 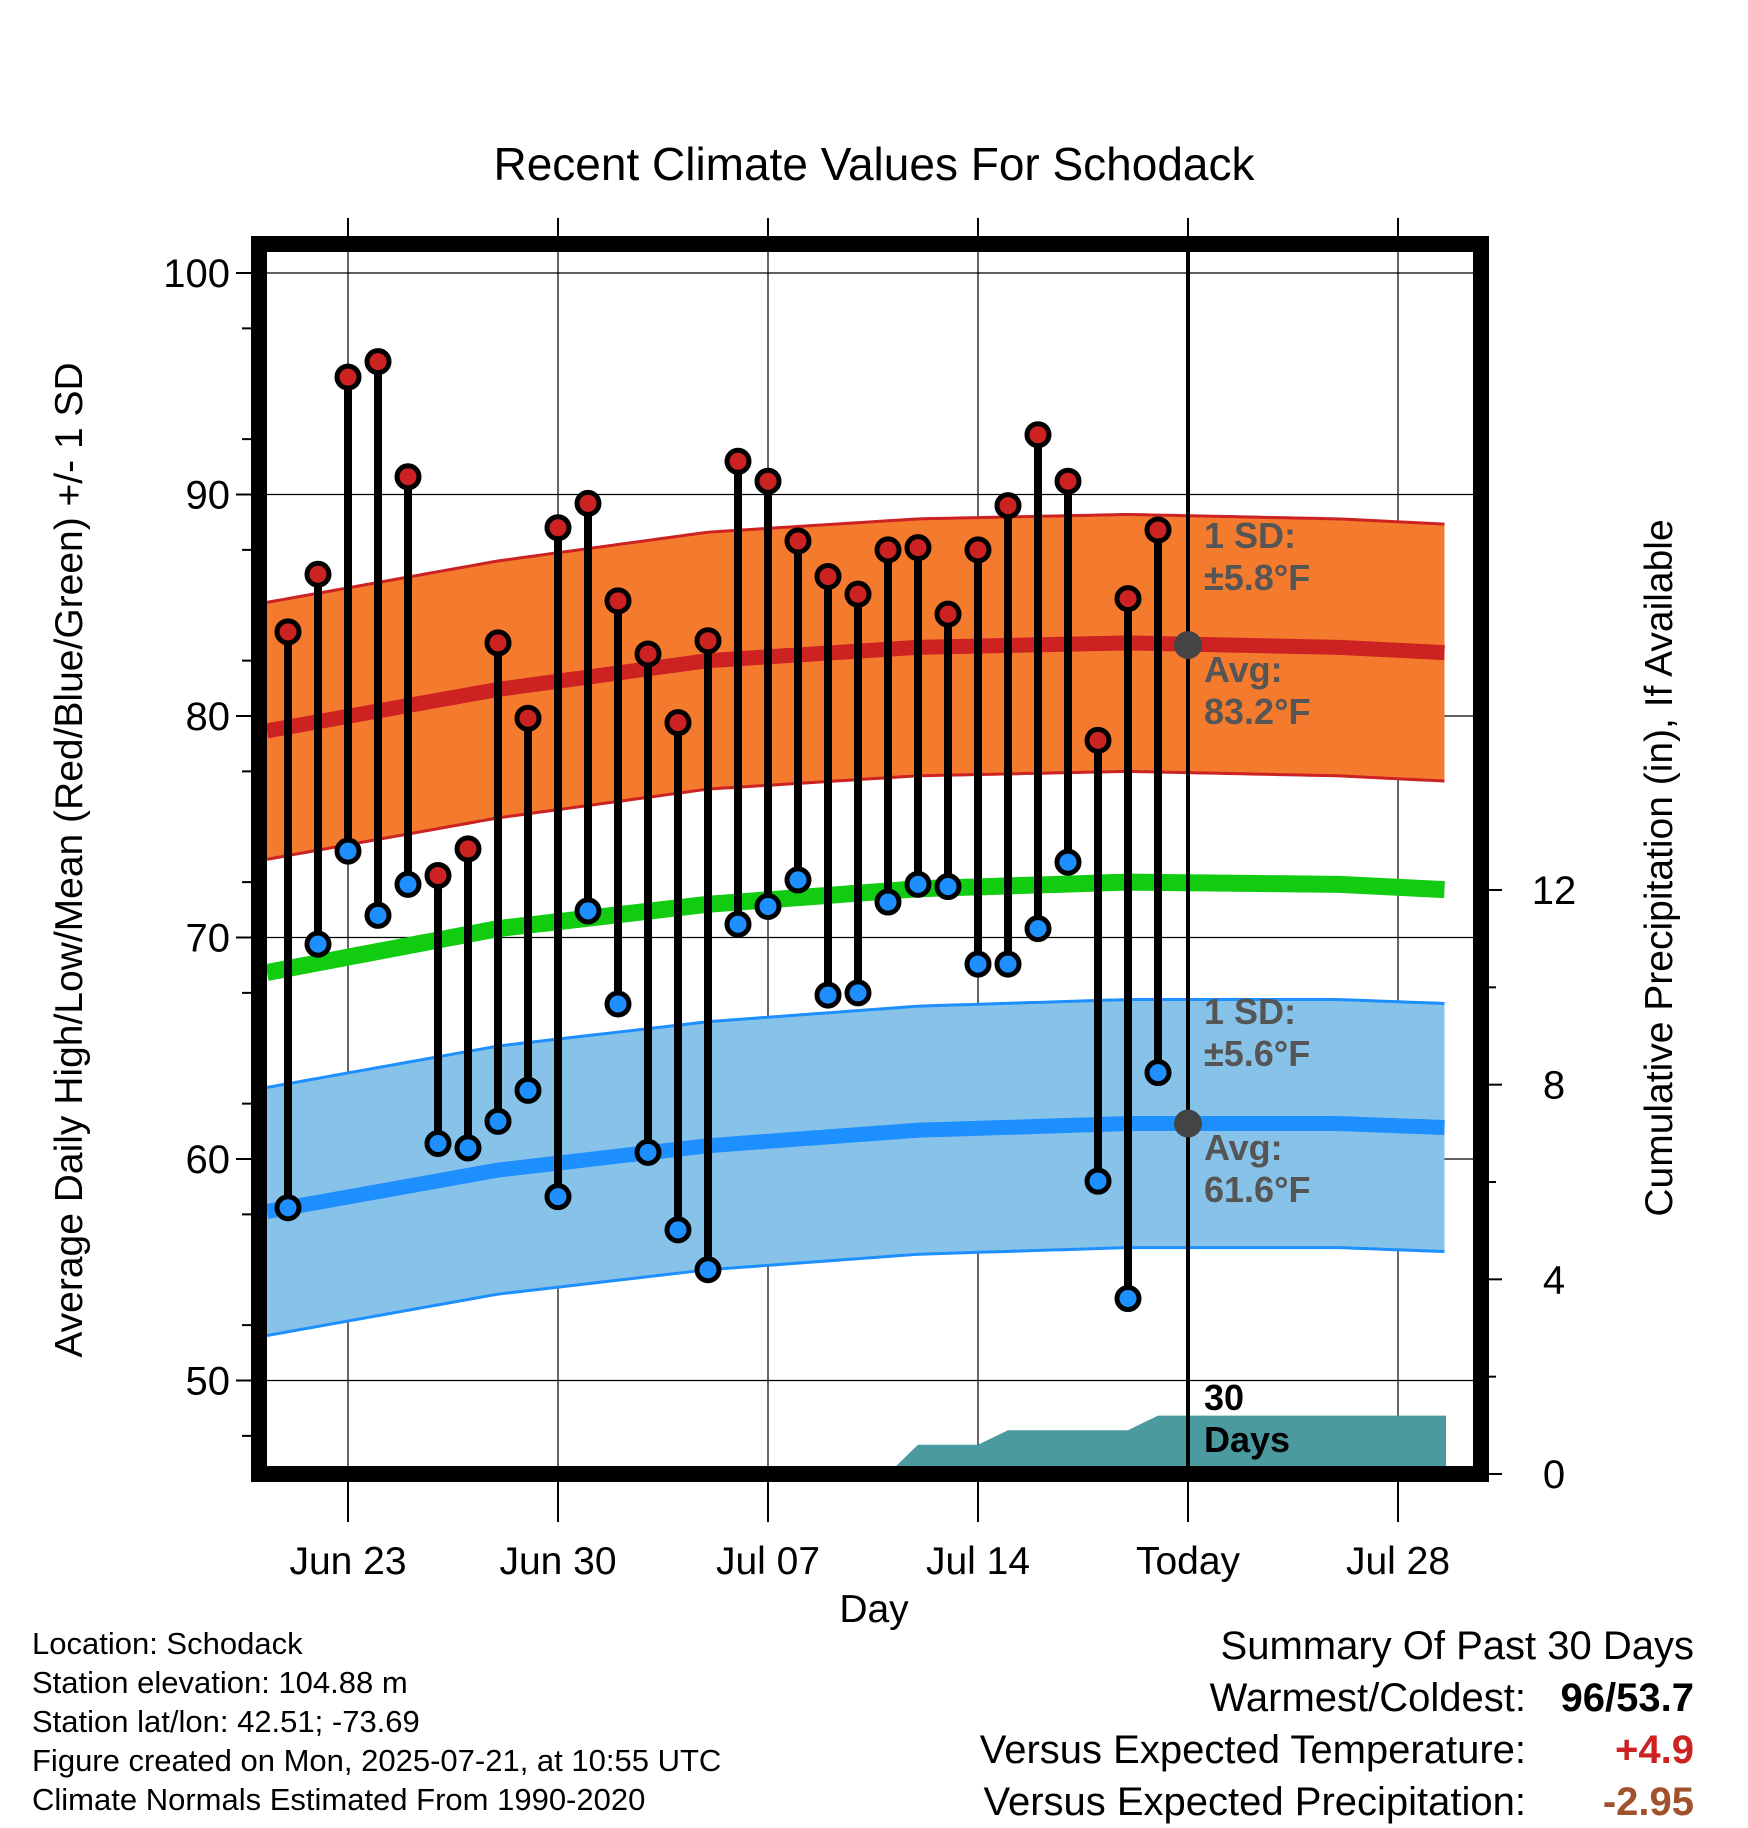 What do you see at coordinates (1257, 577) in the screenshot?
I see `high-sd-value: ±5.8°F` at bounding box center [1257, 577].